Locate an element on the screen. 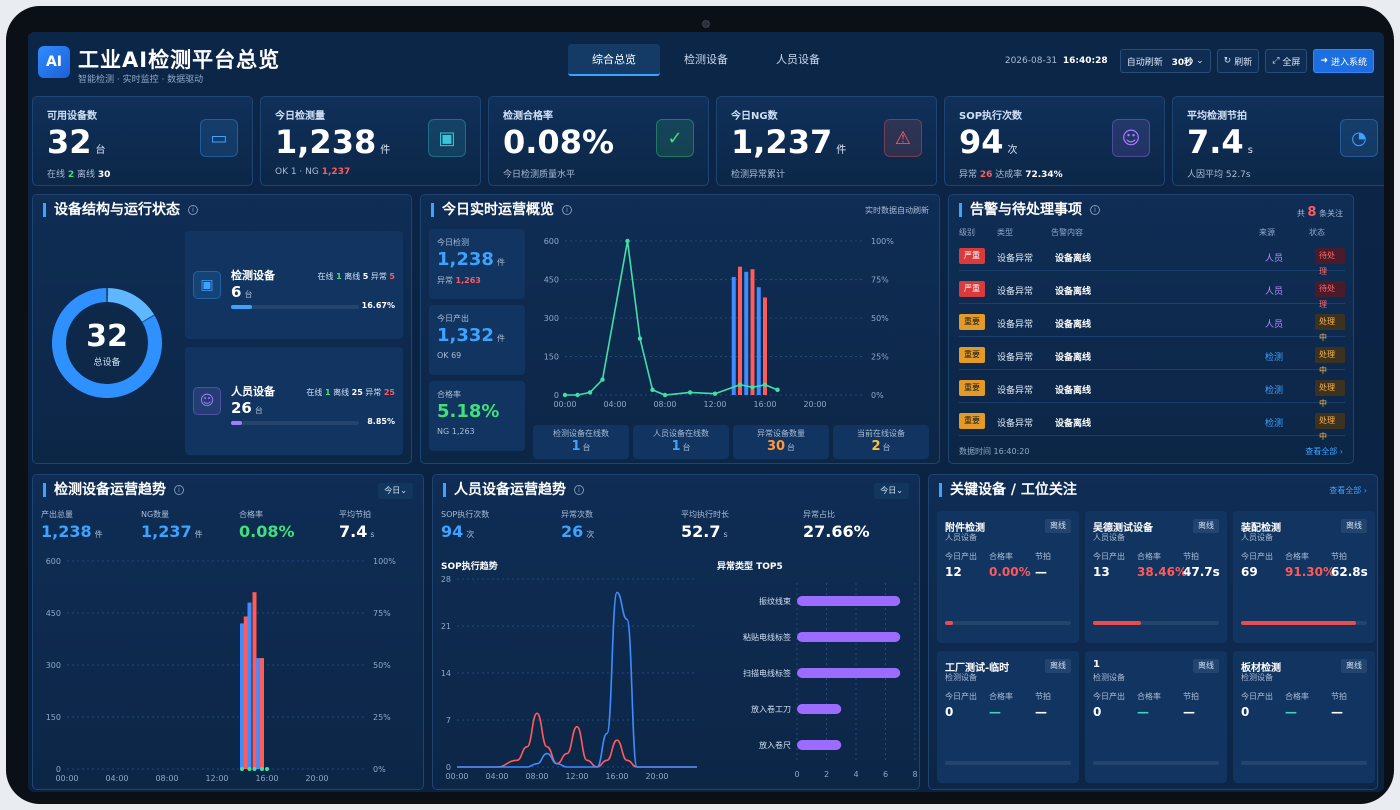  device-group-card: ☺ 人员设备 26 台 在线 1 离线 25 异常 25 8.85% is located at coordinates (294, 401).